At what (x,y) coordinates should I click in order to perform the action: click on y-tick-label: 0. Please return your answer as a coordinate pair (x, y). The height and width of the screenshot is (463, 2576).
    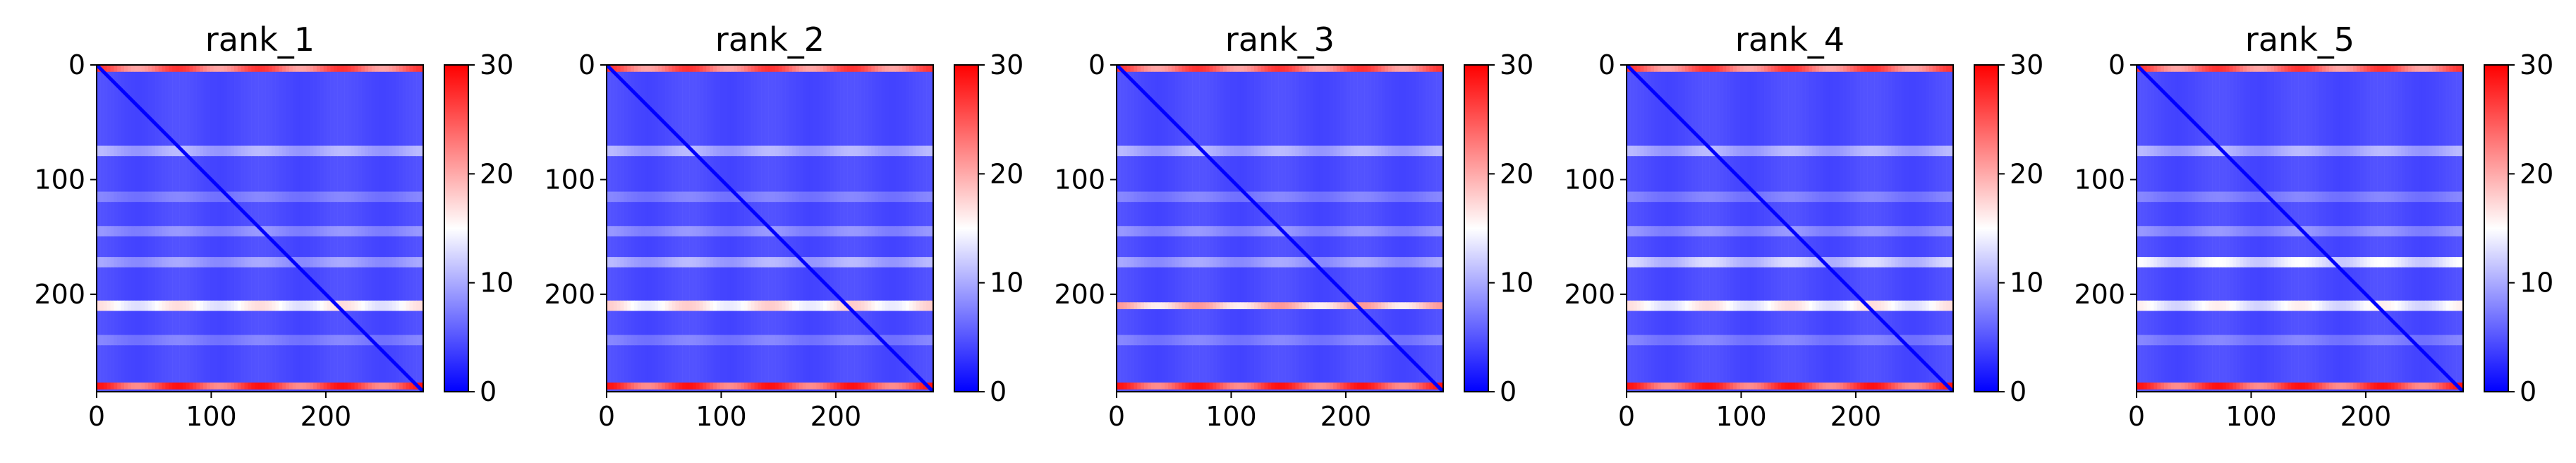
    Looking at the image, I should click on (2116, 64).